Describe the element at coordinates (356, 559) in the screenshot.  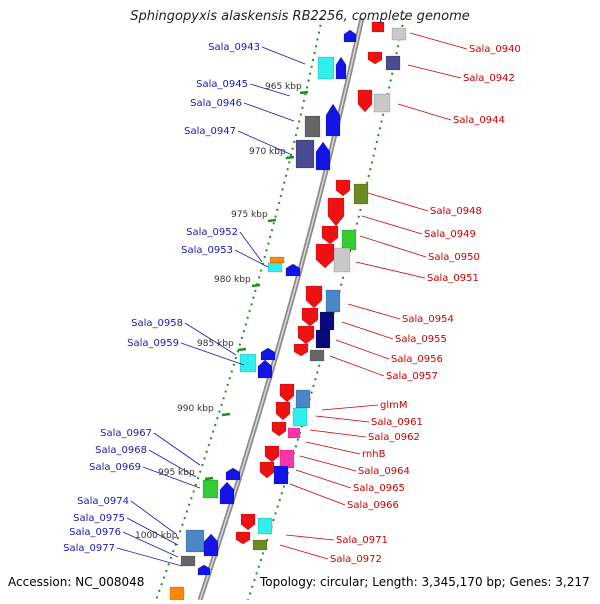
I see `gene-label: Sala_0972` at that location.